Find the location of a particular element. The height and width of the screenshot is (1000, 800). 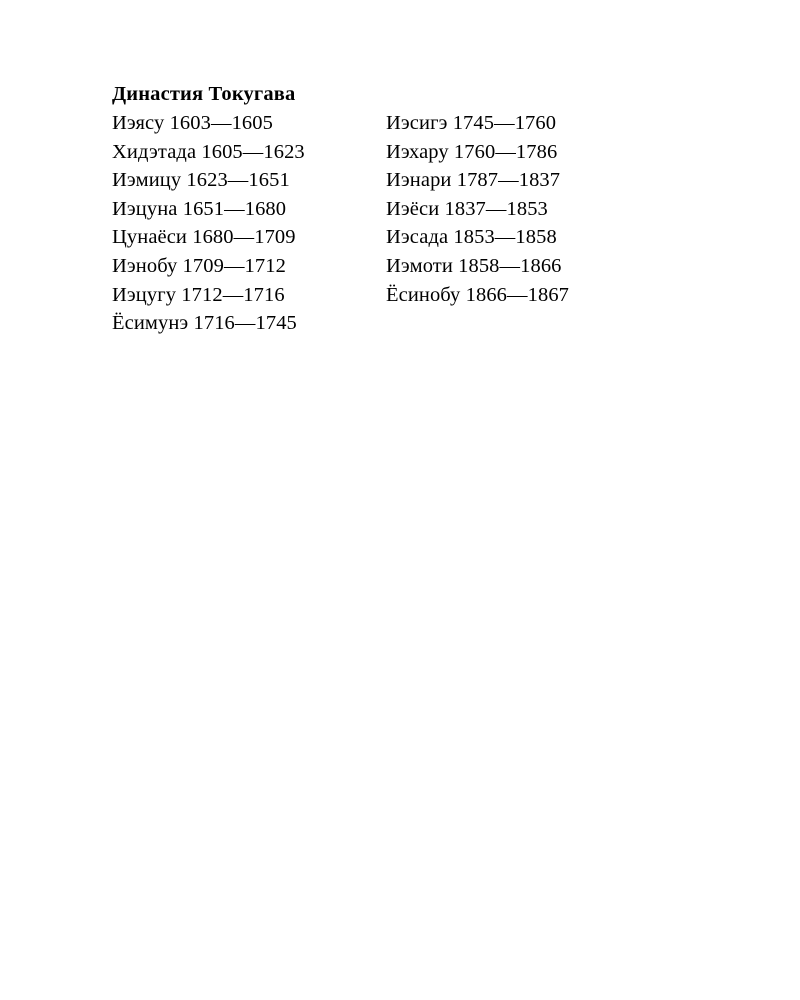

list-item: Иэцуна 1651—1680 is located at coordinates (199, 208).